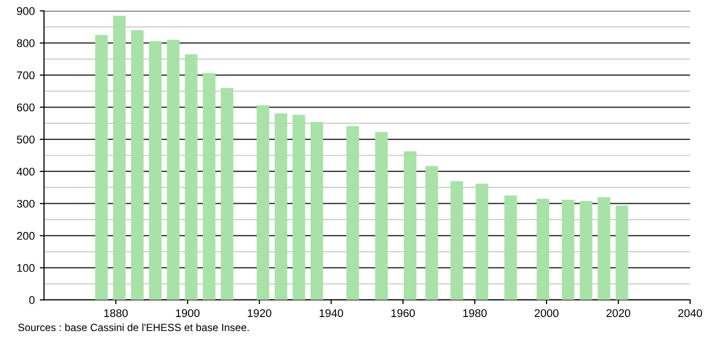 The height and width of the screenshot is (340, 710). I want to click on y-tick-label: 600, so click(26, 107).